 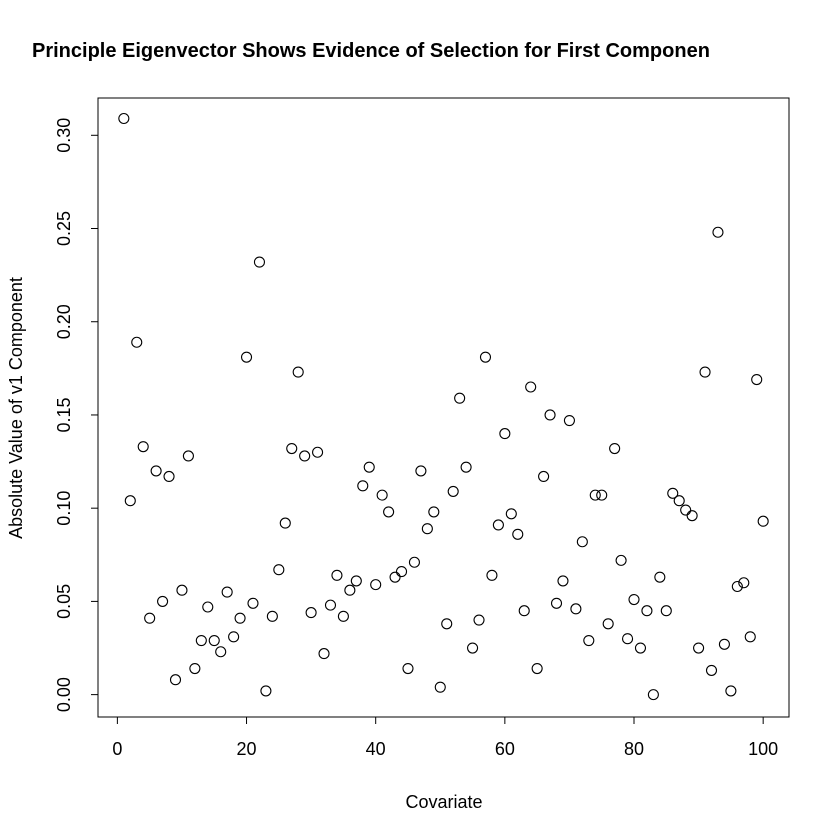 What do you see at coordinates (763, 749) in the screenshot?
I see `x-tick-label: 100` at bounding box center [763, 749].